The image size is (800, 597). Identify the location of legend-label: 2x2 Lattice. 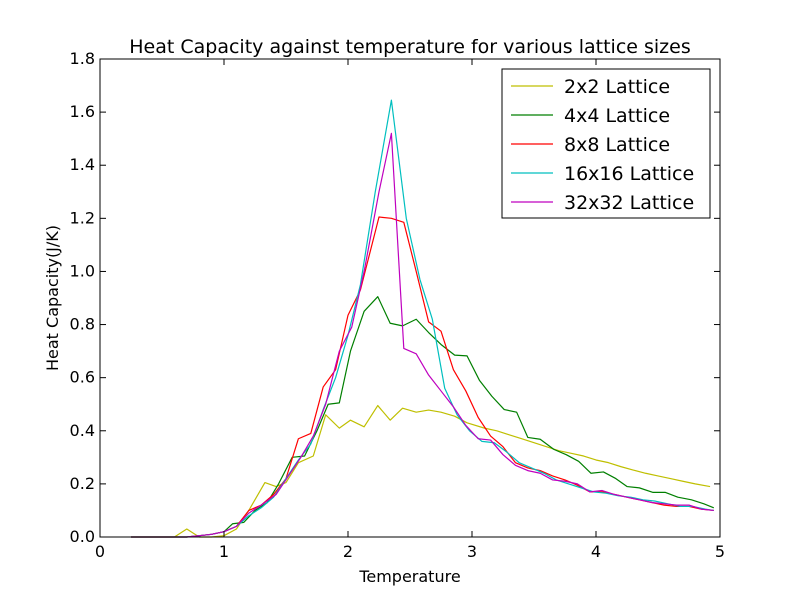
(617, 87).